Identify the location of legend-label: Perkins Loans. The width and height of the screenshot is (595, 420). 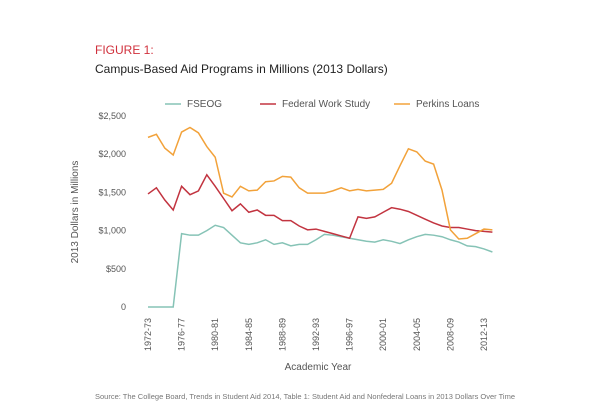
(447, 104).